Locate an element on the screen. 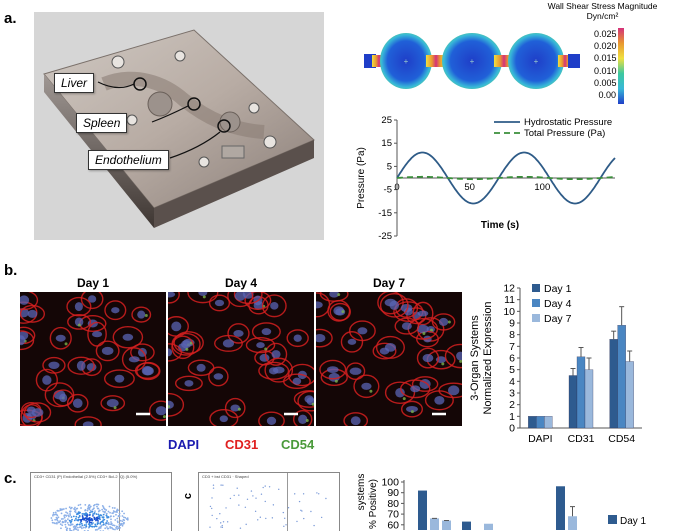 The height and width of the screenshot is (531, 685). flow-plot-right: CD3 + bst CD31 · Shaped is located at coordinates (269, 501).